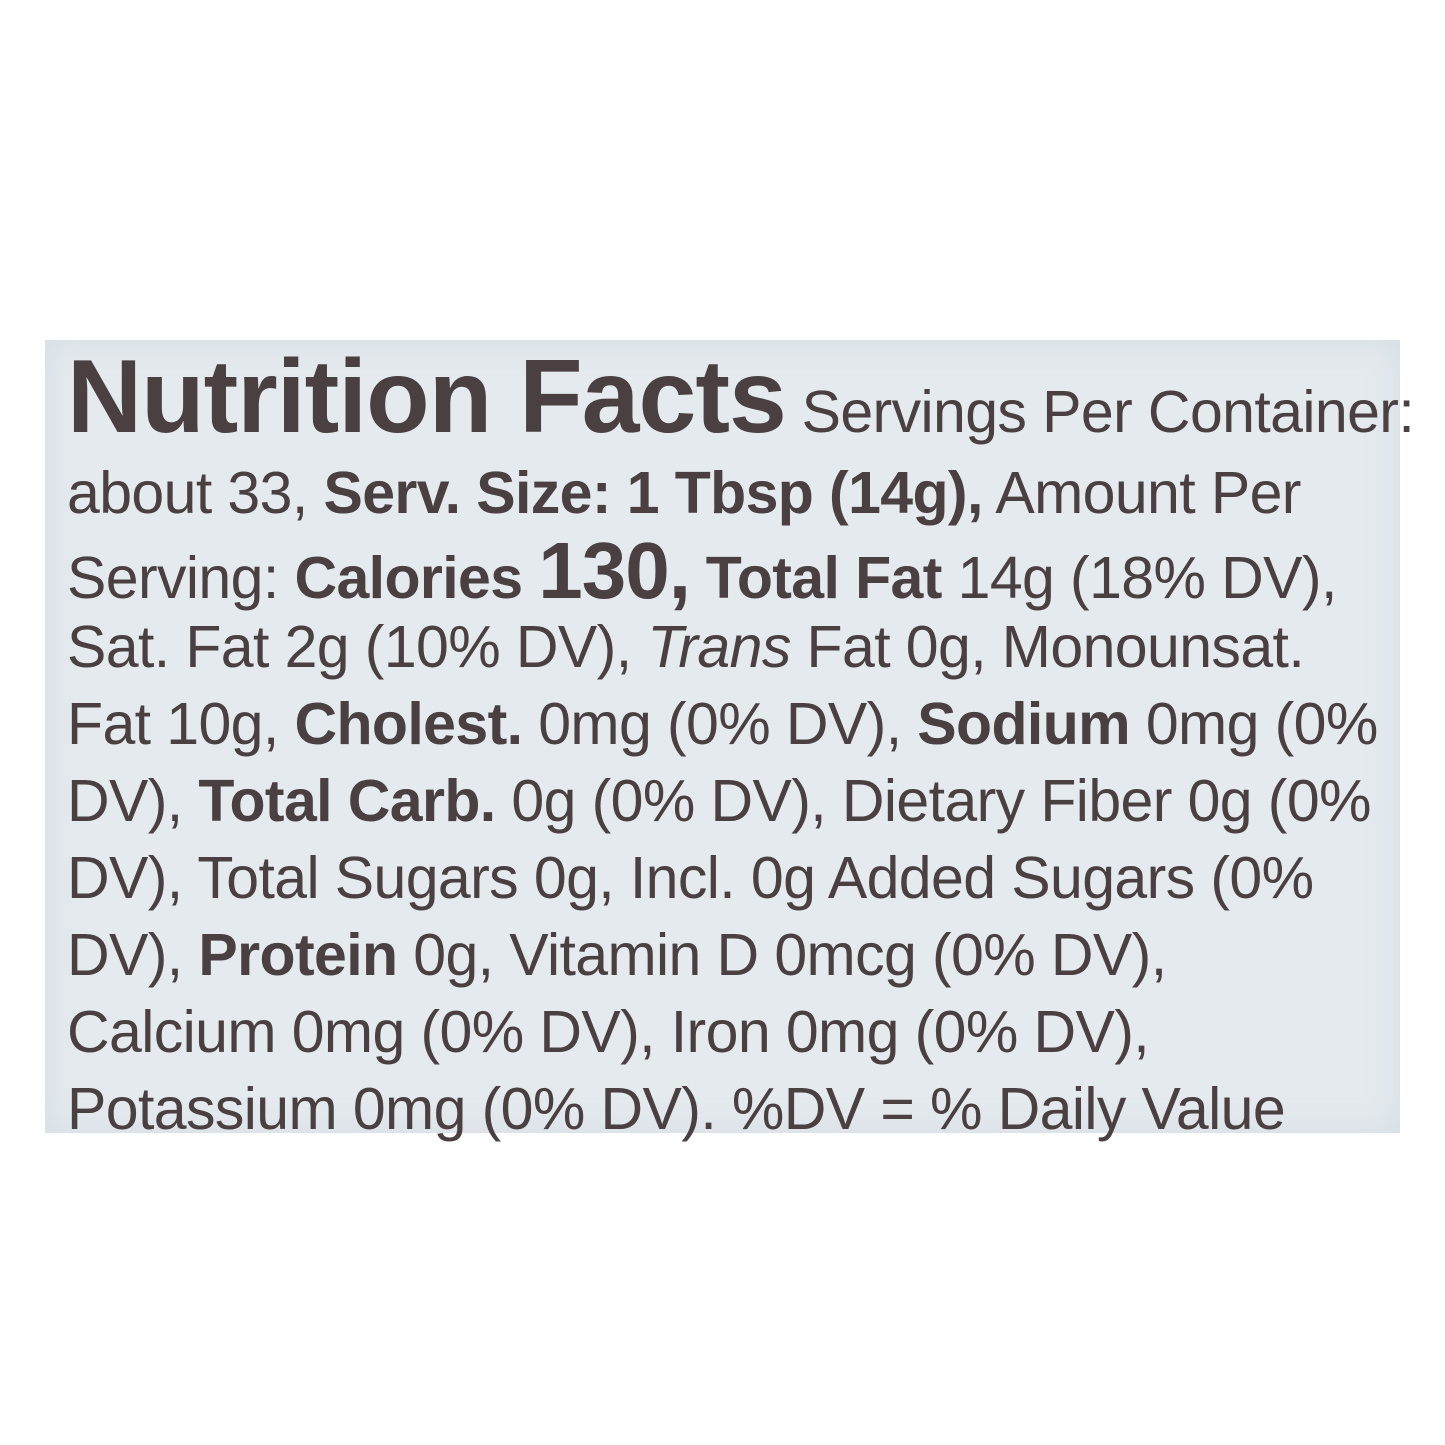 This screenshot has height=1445, width=1445. I want to click on label-text-segment: Serv. Size: 1 Tbsp (14g),, so click(653, 493).